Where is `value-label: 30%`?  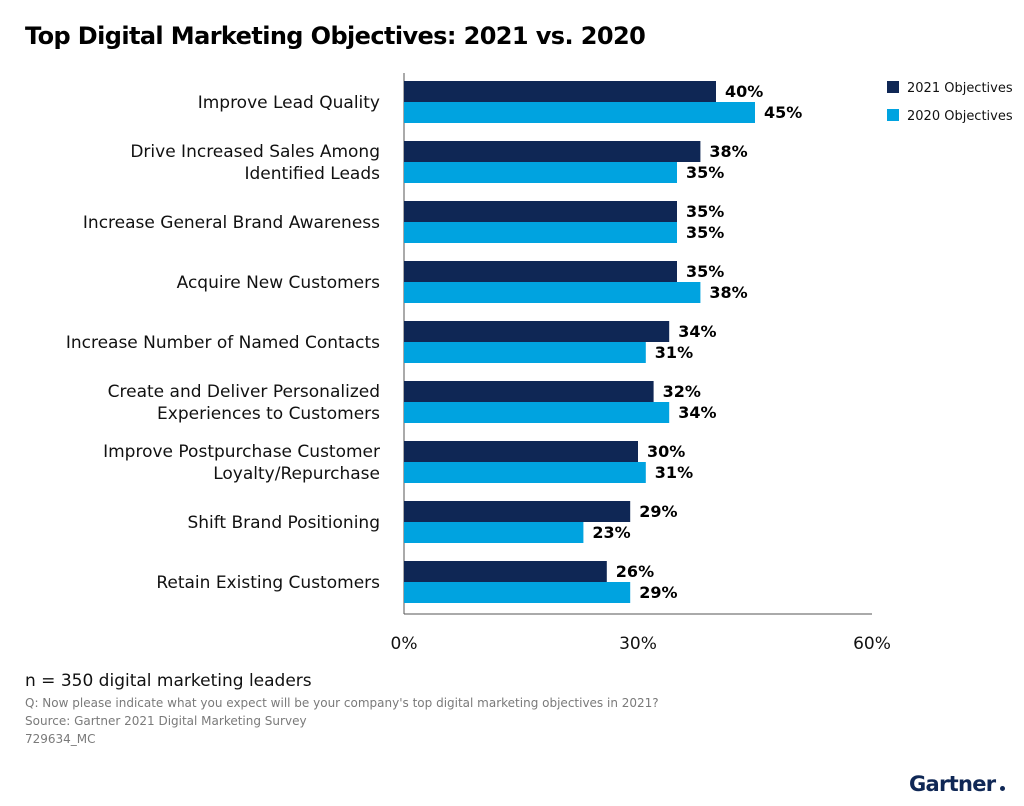 value-label: 30% is located at coordinates (666, 451).